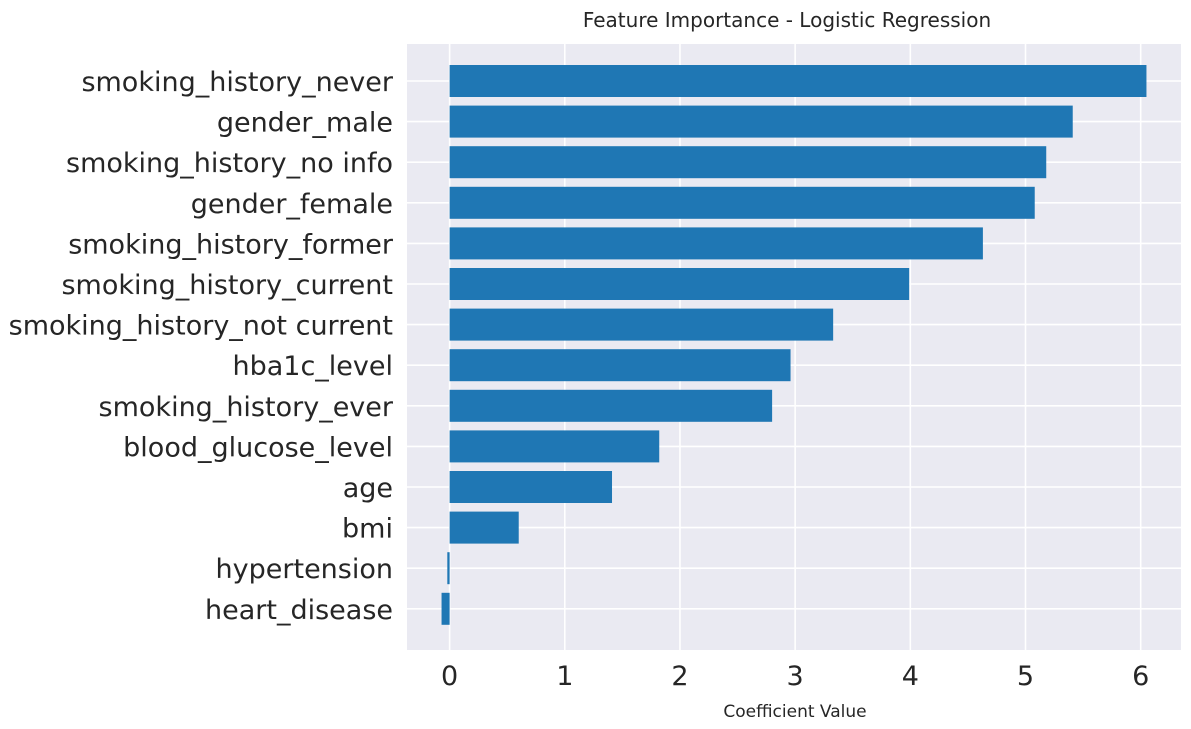 Image resolution: width=1191 pixels, height=729 pixels. What do you see at coordinates (716, 243) in the screenshot?
I see `bar-smoking_history_former` at bounding box center [716, 243].